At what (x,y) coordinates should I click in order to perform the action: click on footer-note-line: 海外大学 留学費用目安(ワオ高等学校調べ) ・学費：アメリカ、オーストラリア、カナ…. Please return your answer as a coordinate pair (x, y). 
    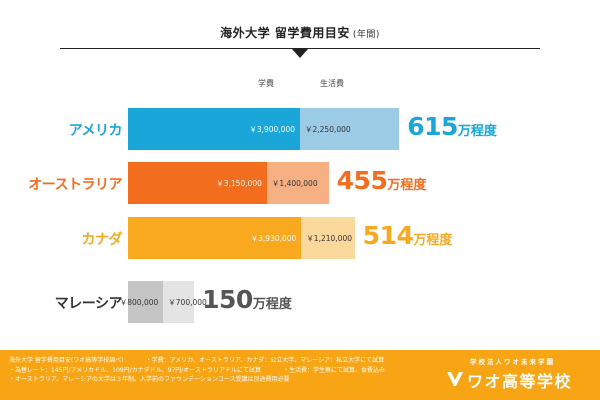
    Looking at the image, I should click on (197, 361).